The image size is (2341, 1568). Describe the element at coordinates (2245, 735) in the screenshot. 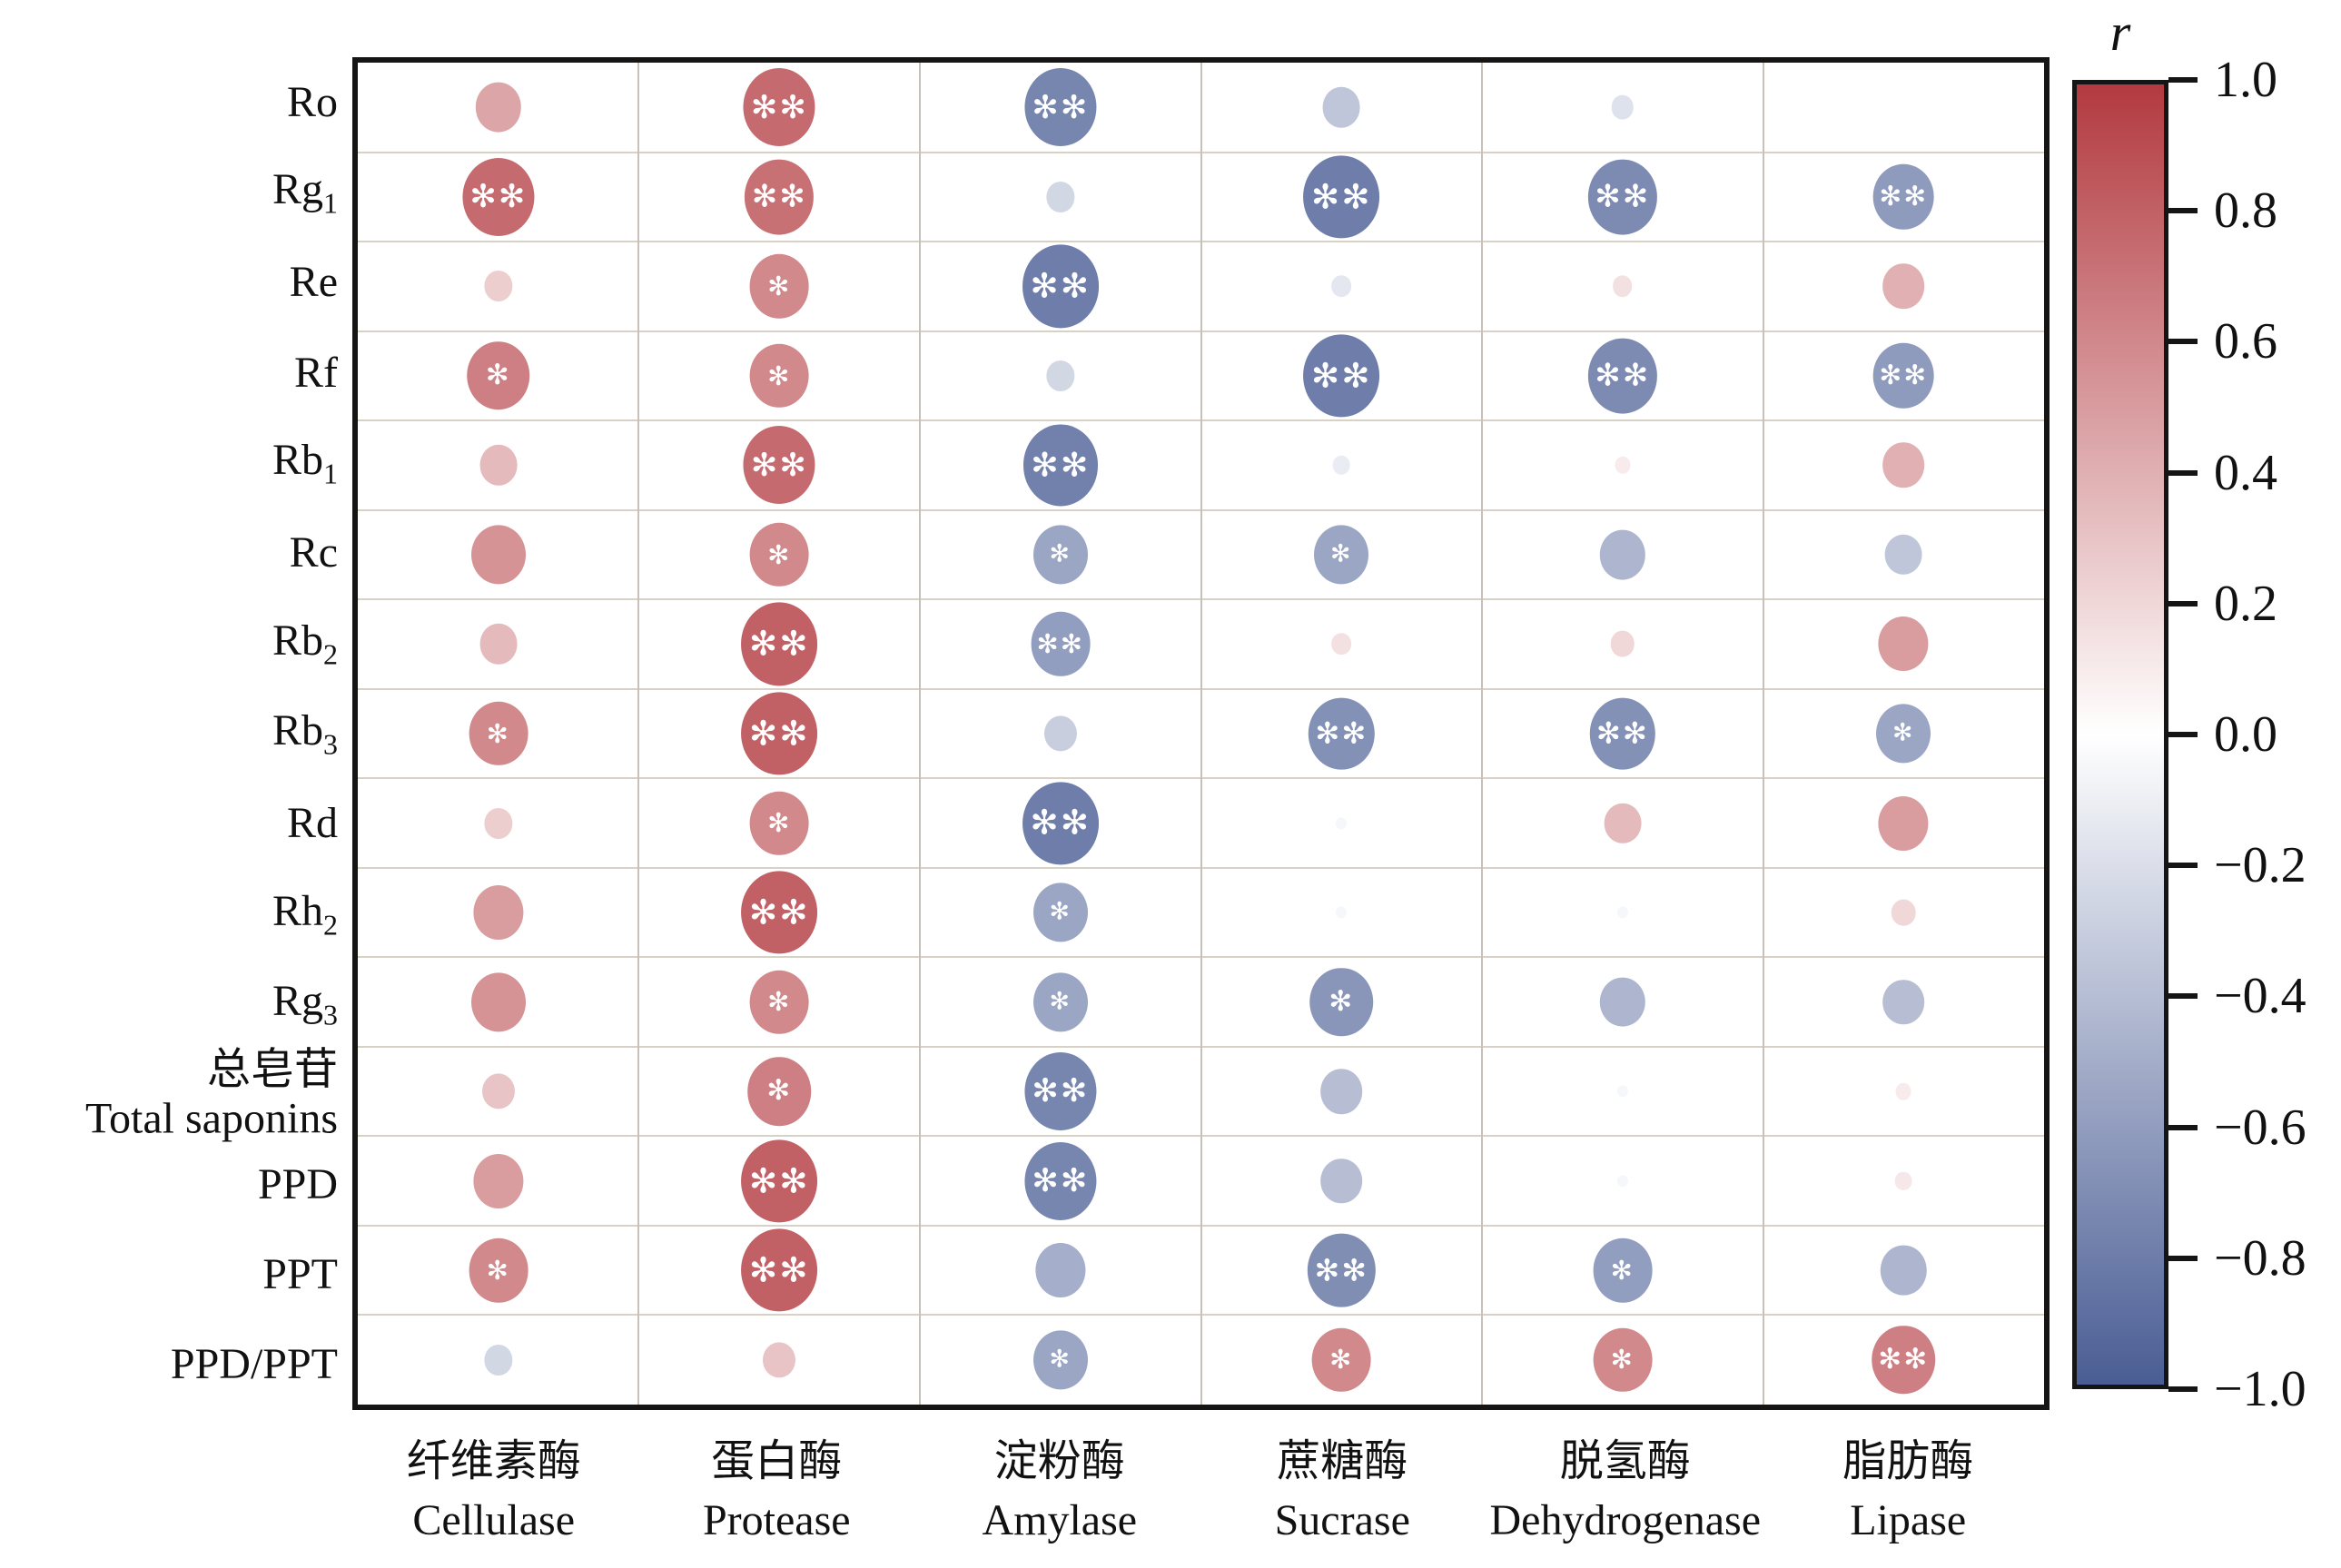

I see `colorbar-tick-label: 0.0` at that location.